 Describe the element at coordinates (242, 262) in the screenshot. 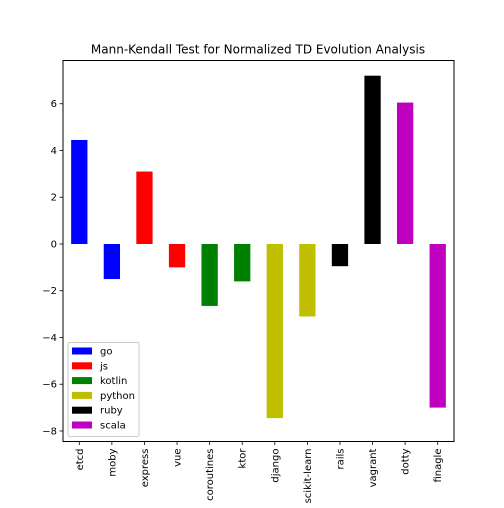

I see `bar-ktor` at that location.